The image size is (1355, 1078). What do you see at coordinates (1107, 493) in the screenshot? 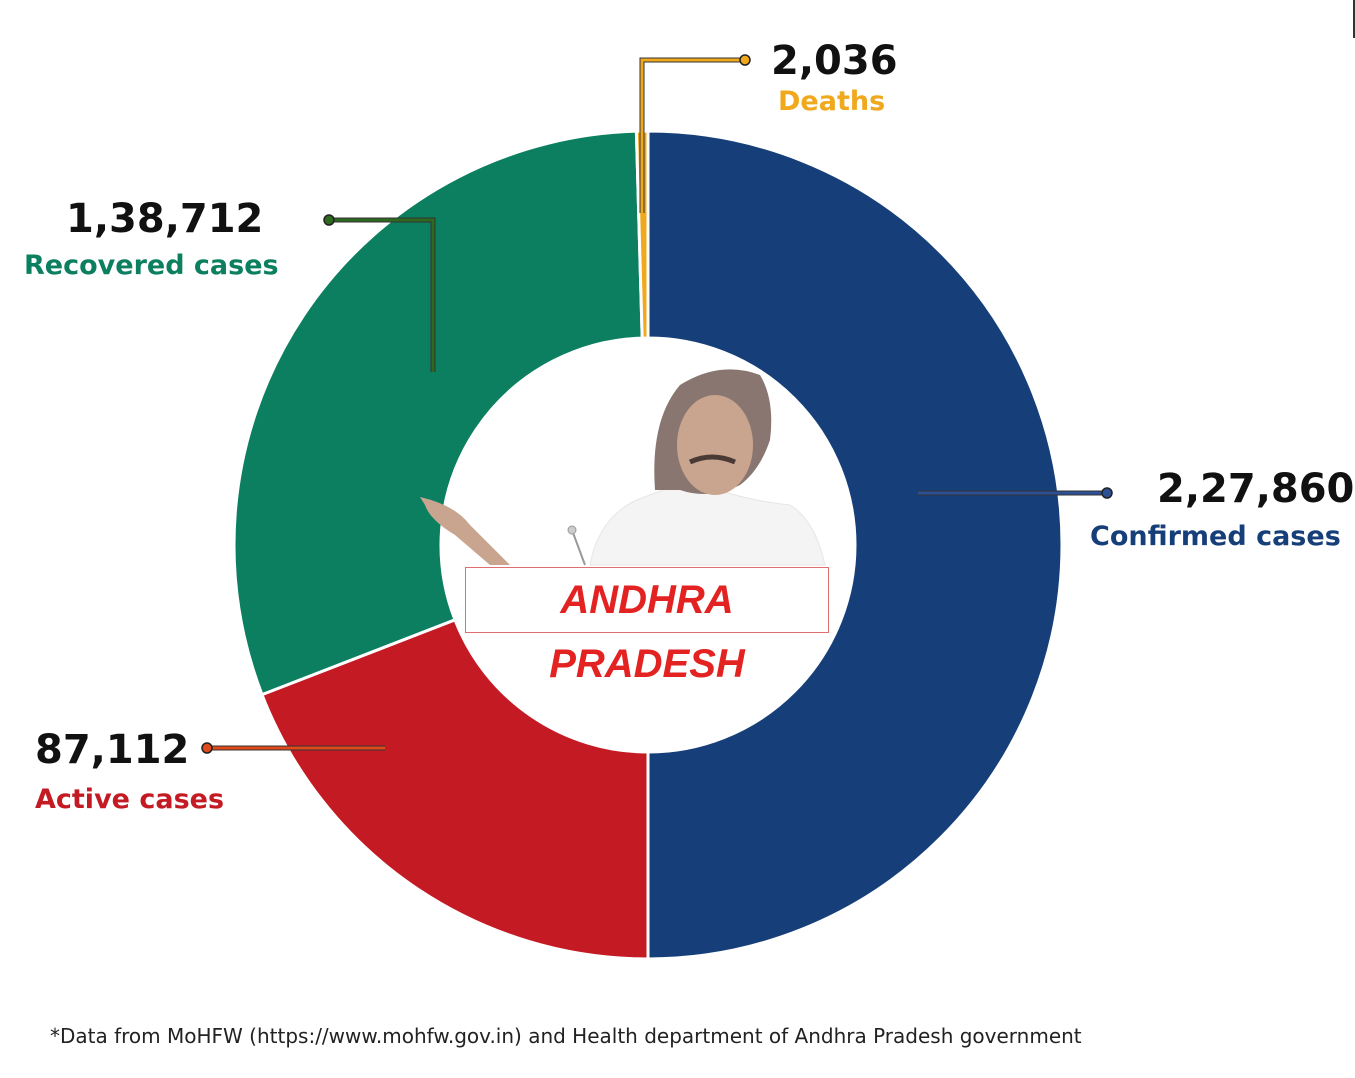
I see `confirmed-leader-dot` at bounding box center [1107, 493].